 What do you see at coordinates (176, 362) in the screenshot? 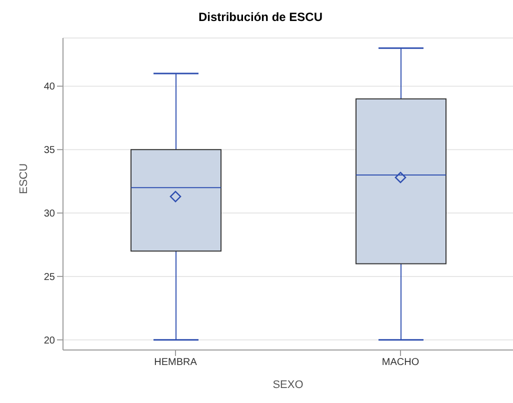
I see `x-tick-label: HEMBRA` at bounding box center [176, 362].